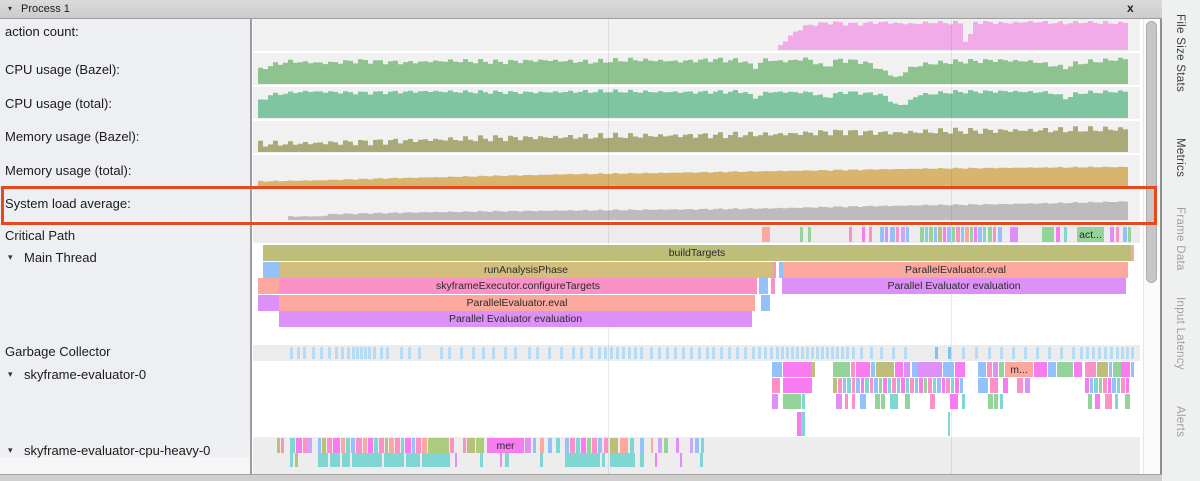 Image resolution: width=1200 pixels, height=481 pixels. I want to click on tab-file-size-stats: File Size Stats, so click(1180, 53).